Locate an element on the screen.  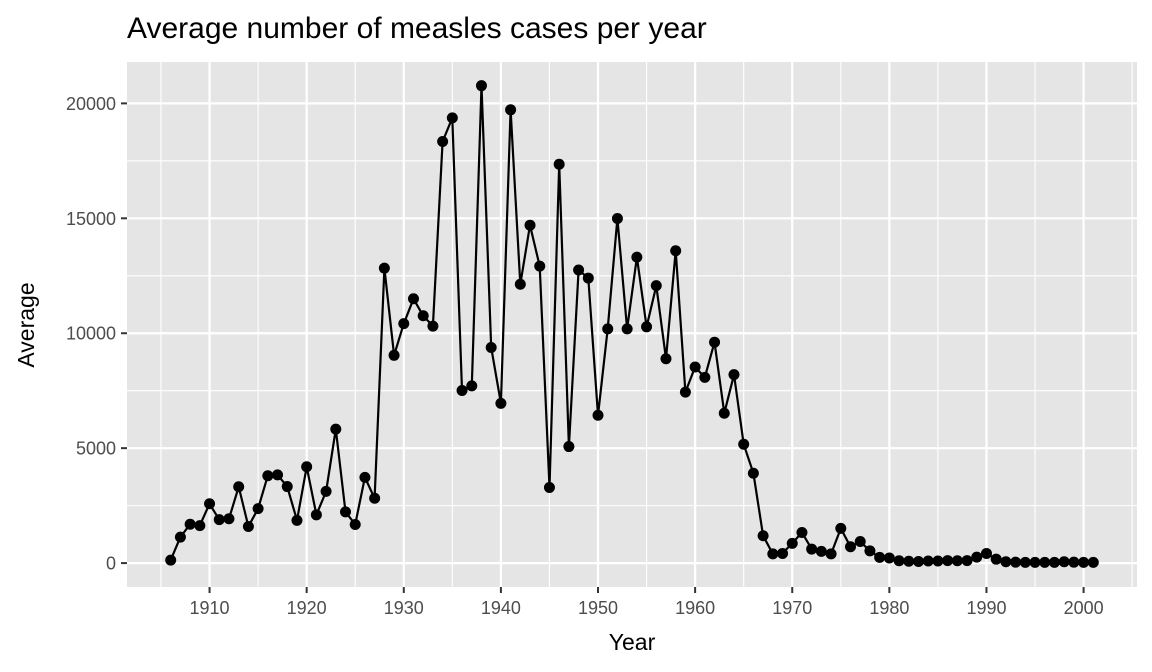
x-tick-label: 1940 is located at coordinates (501, 608).